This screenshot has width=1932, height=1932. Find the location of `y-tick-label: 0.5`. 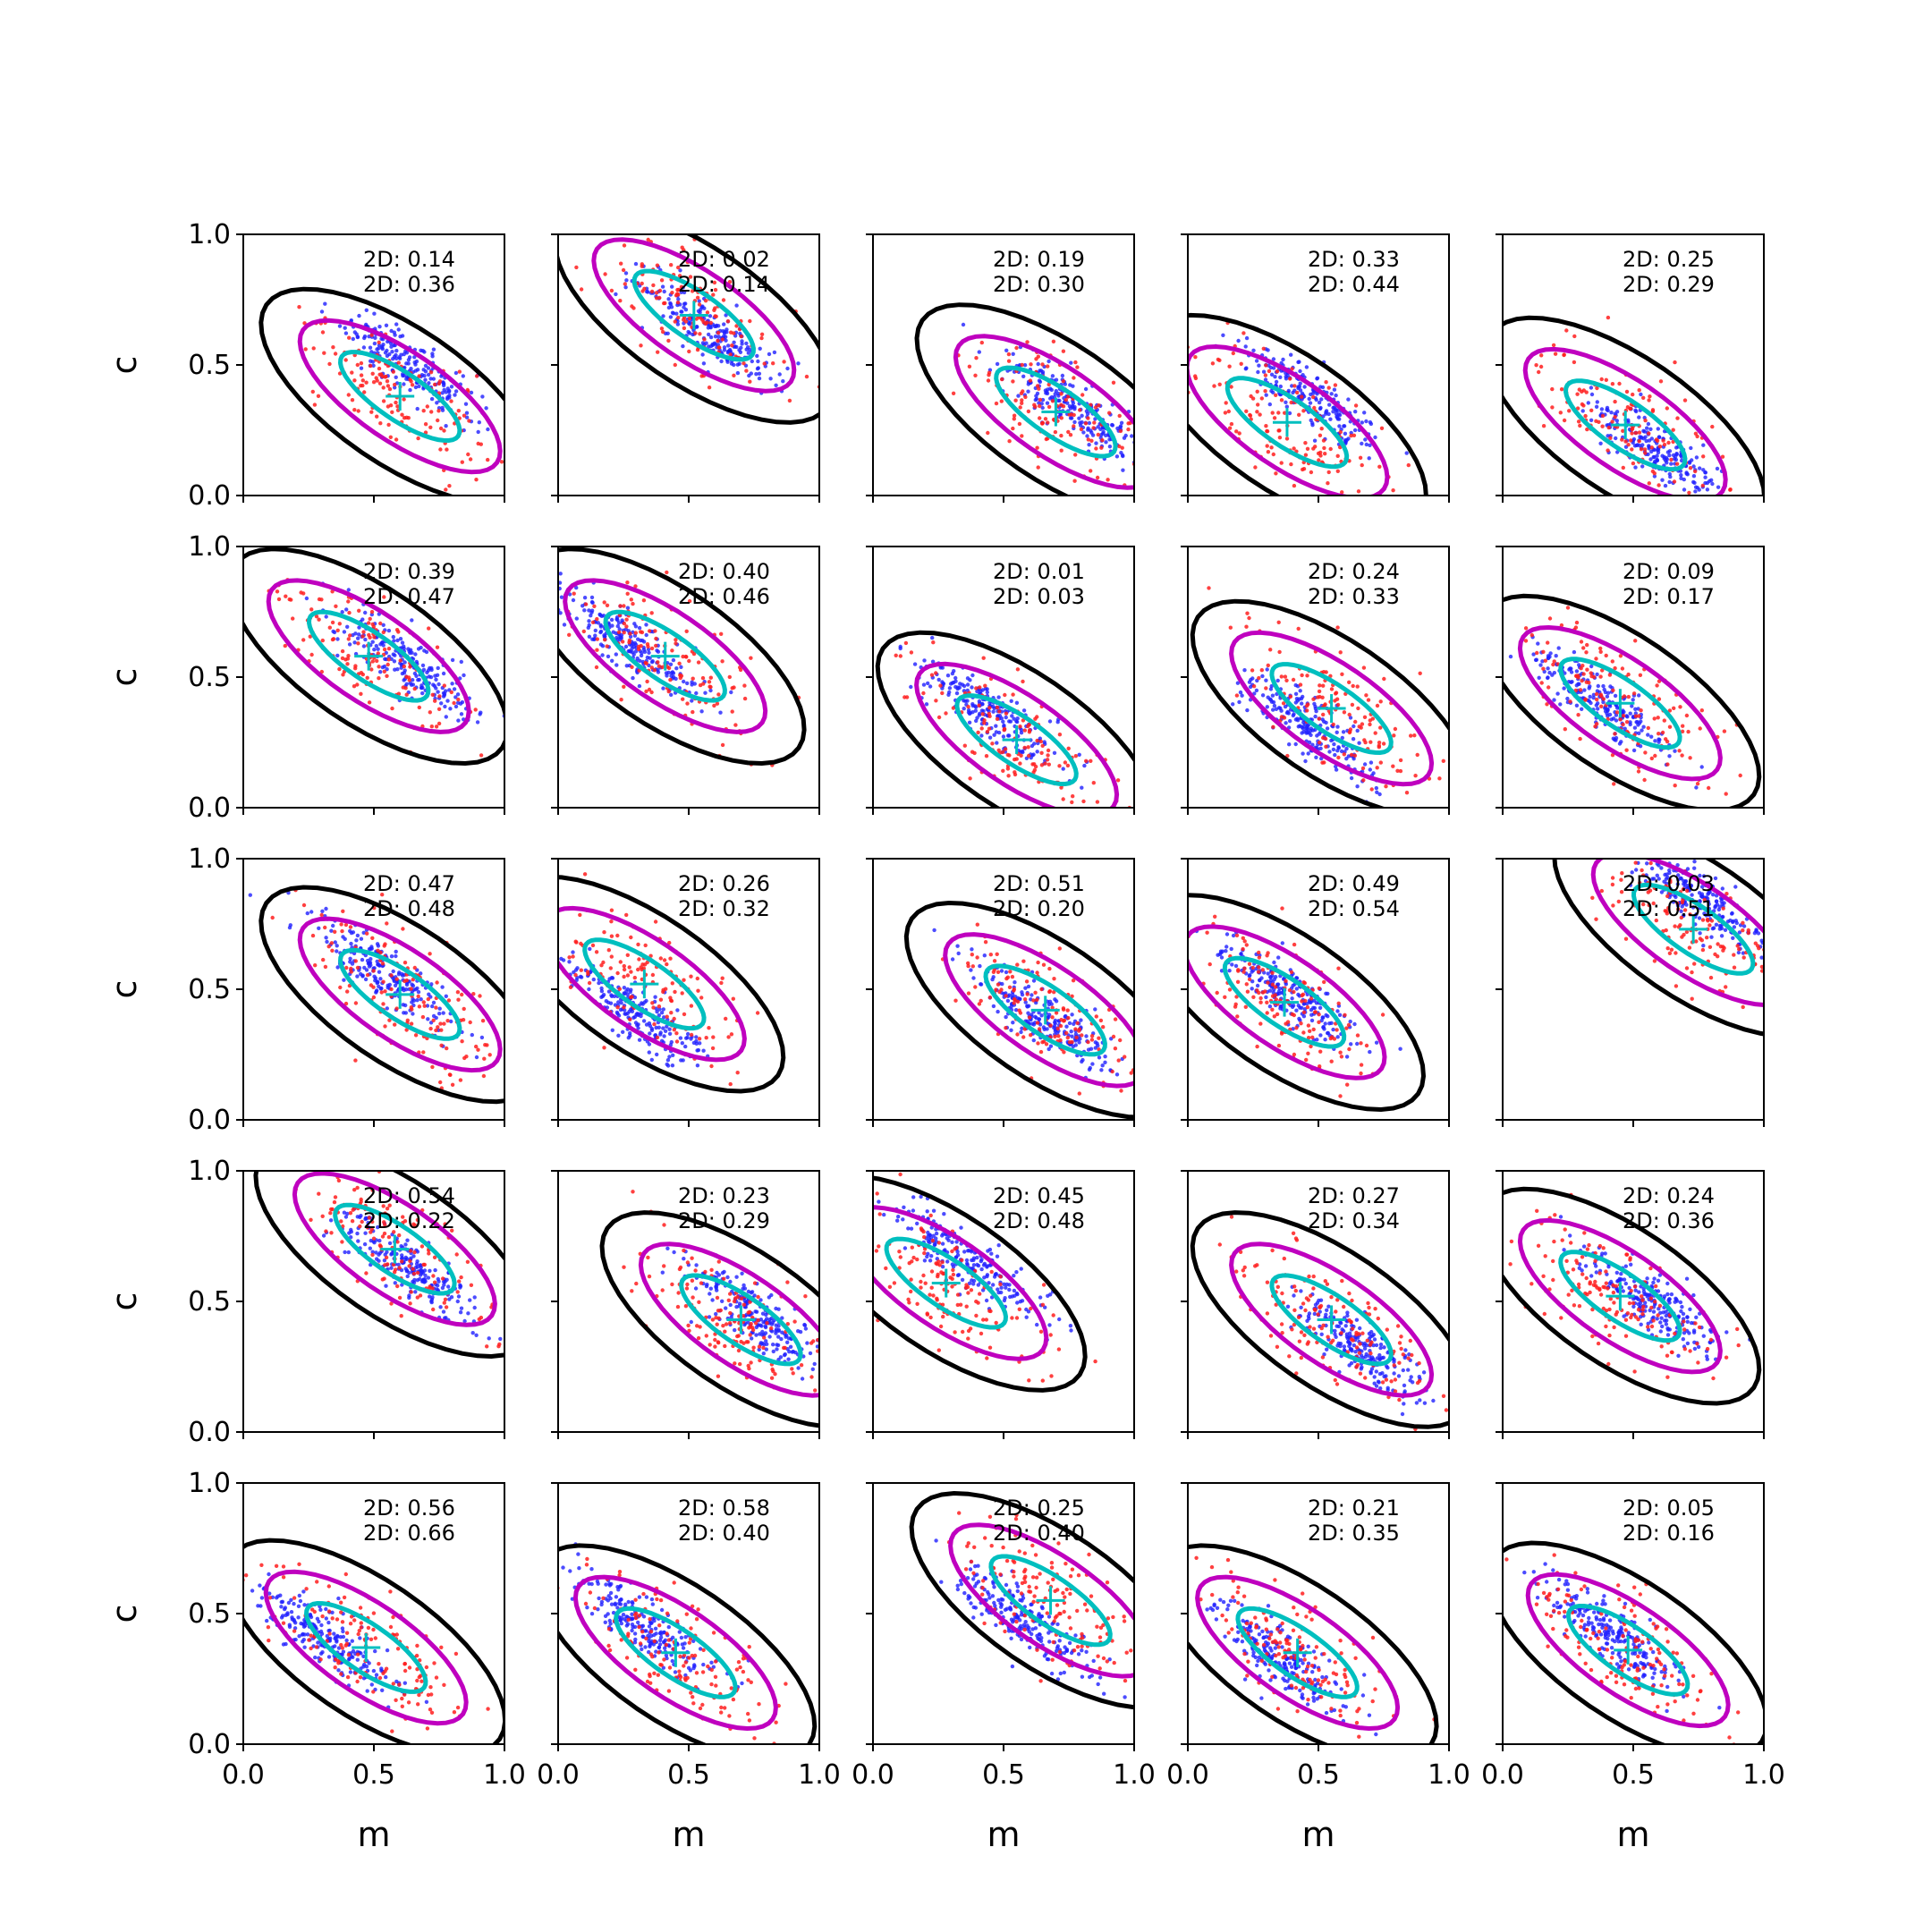

y-tick-label: 0.5 is located at coordinates (209, 989).